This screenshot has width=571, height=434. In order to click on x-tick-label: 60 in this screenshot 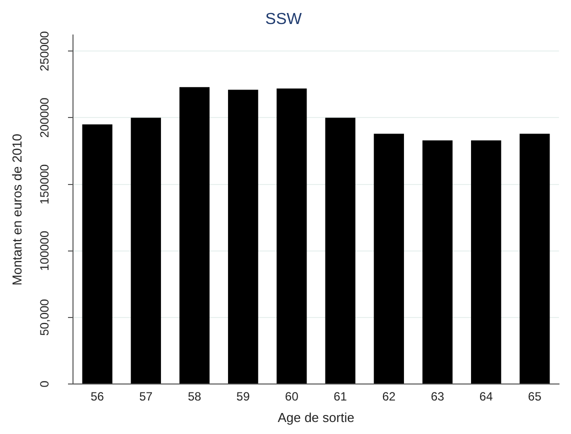, I will do `click(292, 397)`.